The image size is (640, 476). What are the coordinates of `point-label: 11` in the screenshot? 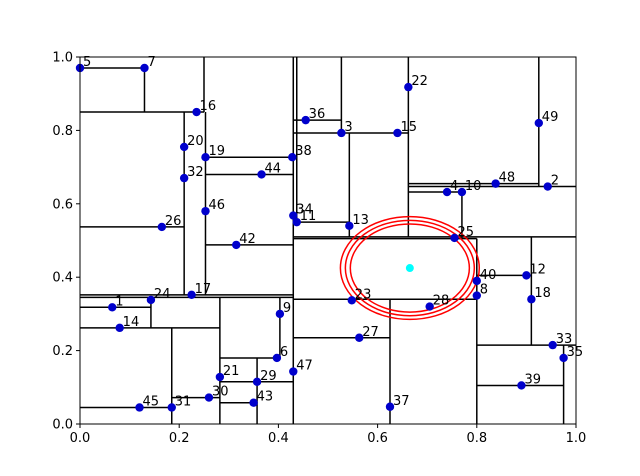 It's located at (308, 216).